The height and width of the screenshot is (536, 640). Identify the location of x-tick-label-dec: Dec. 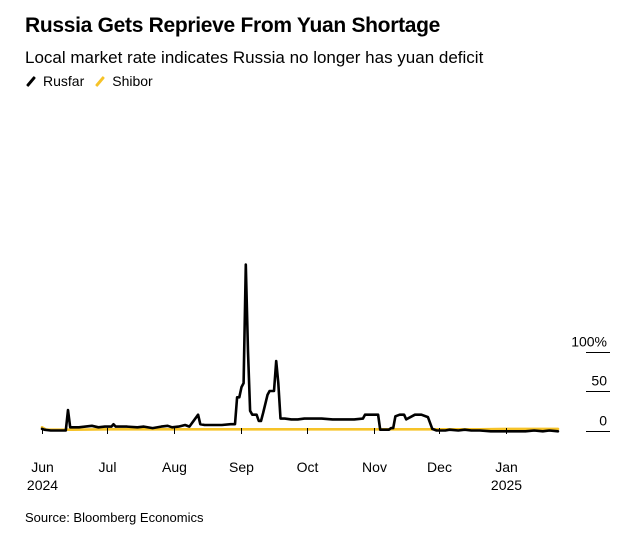
(439, 467).